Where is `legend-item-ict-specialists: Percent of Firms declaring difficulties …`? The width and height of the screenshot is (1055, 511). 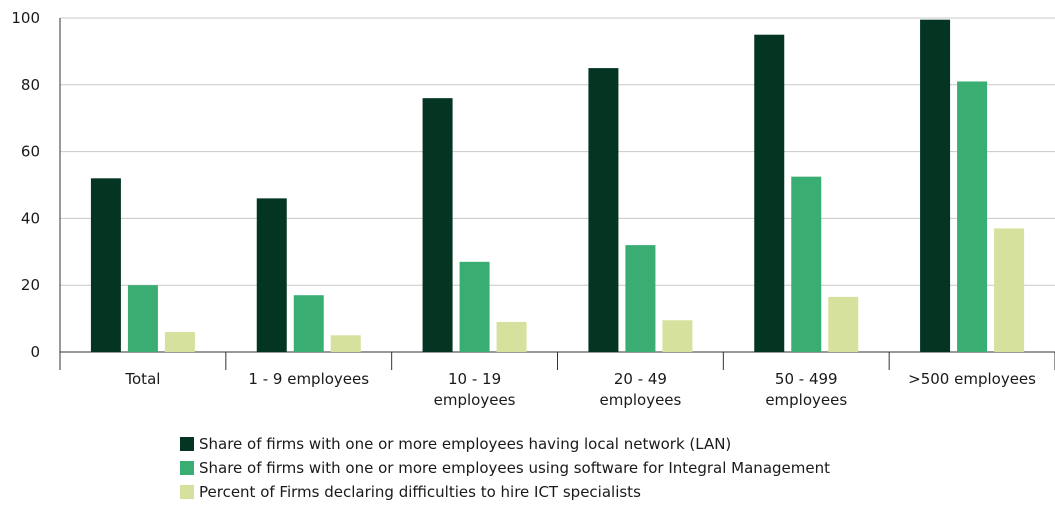 legend-item-ict-specialists: Percent of Firms declaring difficulties … is located at coordinates (505, 492).